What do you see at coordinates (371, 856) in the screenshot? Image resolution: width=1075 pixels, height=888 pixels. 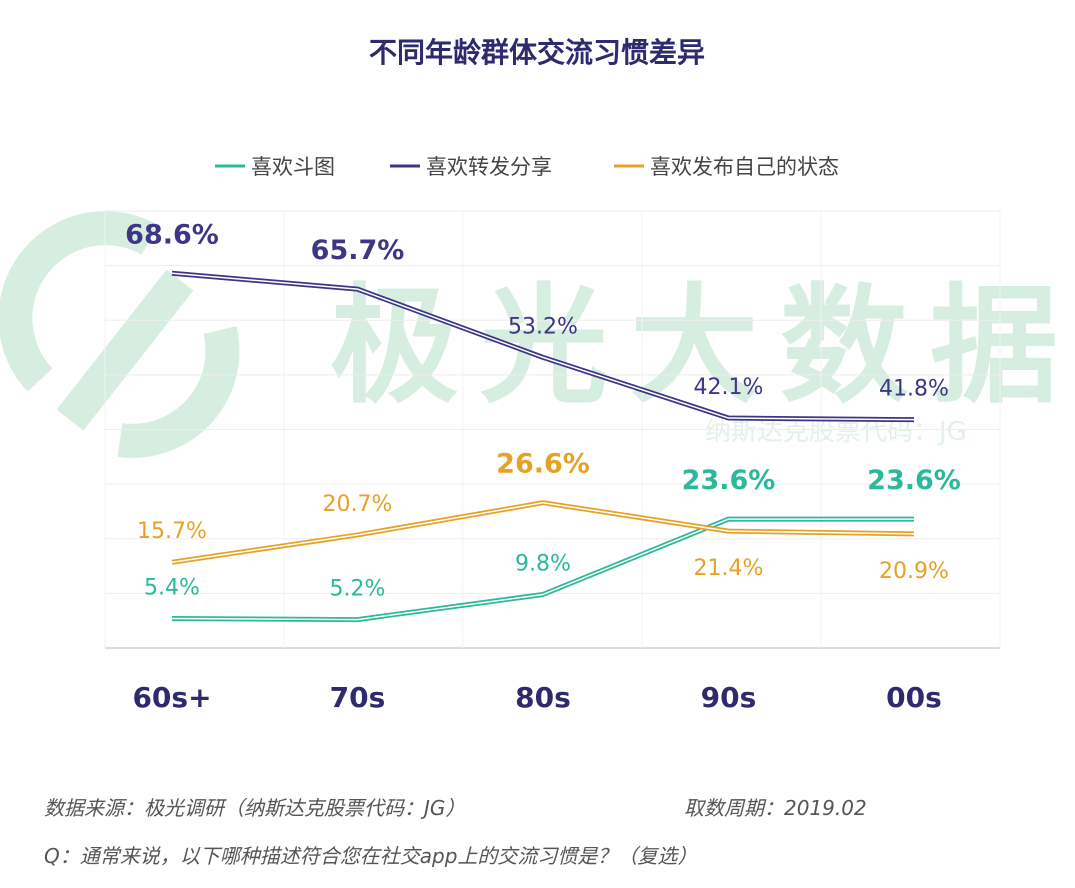 I see `question-note: Q：通常来说，以下哪种描述符合您在社交app上的交流习惯是？（复选）` at bounding box center [371, 856].